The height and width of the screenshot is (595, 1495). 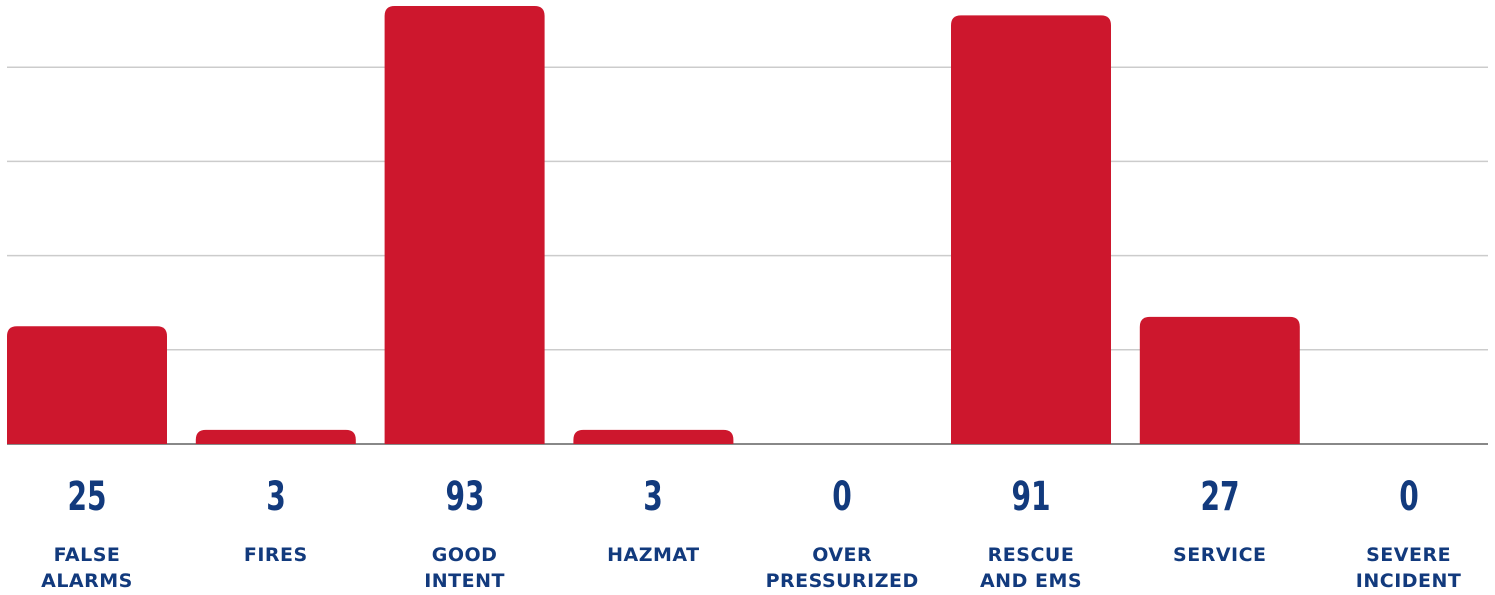 I want to click on category-label: RESCUE AND EMS, so click(x=1031, y=568).